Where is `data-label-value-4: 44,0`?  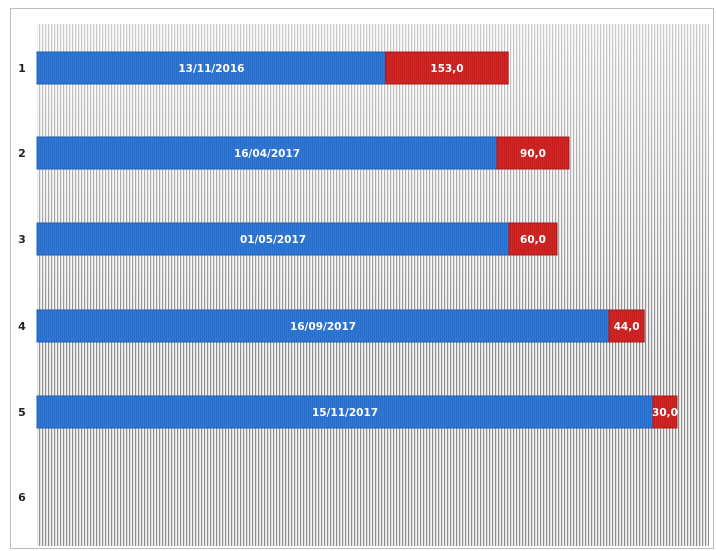
data-label-value-4: 44,0 is located at coordinates (627, 327).